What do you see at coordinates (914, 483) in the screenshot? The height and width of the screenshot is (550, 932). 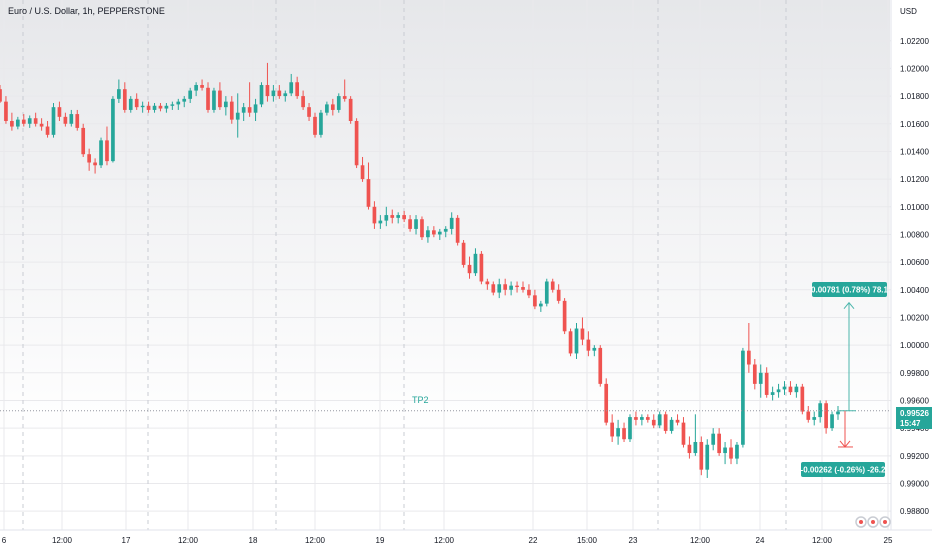 I see `price-tick-label: 0.99000` at bounding box center [914, 483].